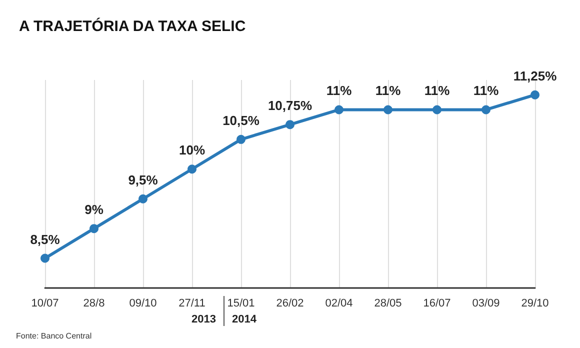 This screenshot has width=580, height=348. What do you see at coordinates (388, 304) in the screenshot?
I see `x-tick-label: 28/05` at bounding box center [388, 304].